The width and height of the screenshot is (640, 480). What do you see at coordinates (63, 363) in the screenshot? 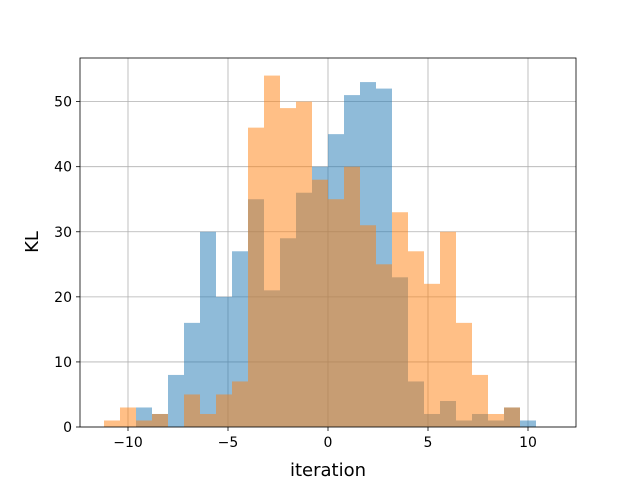
I see `y-tick-label: 10` at bounding box center [63, 363].